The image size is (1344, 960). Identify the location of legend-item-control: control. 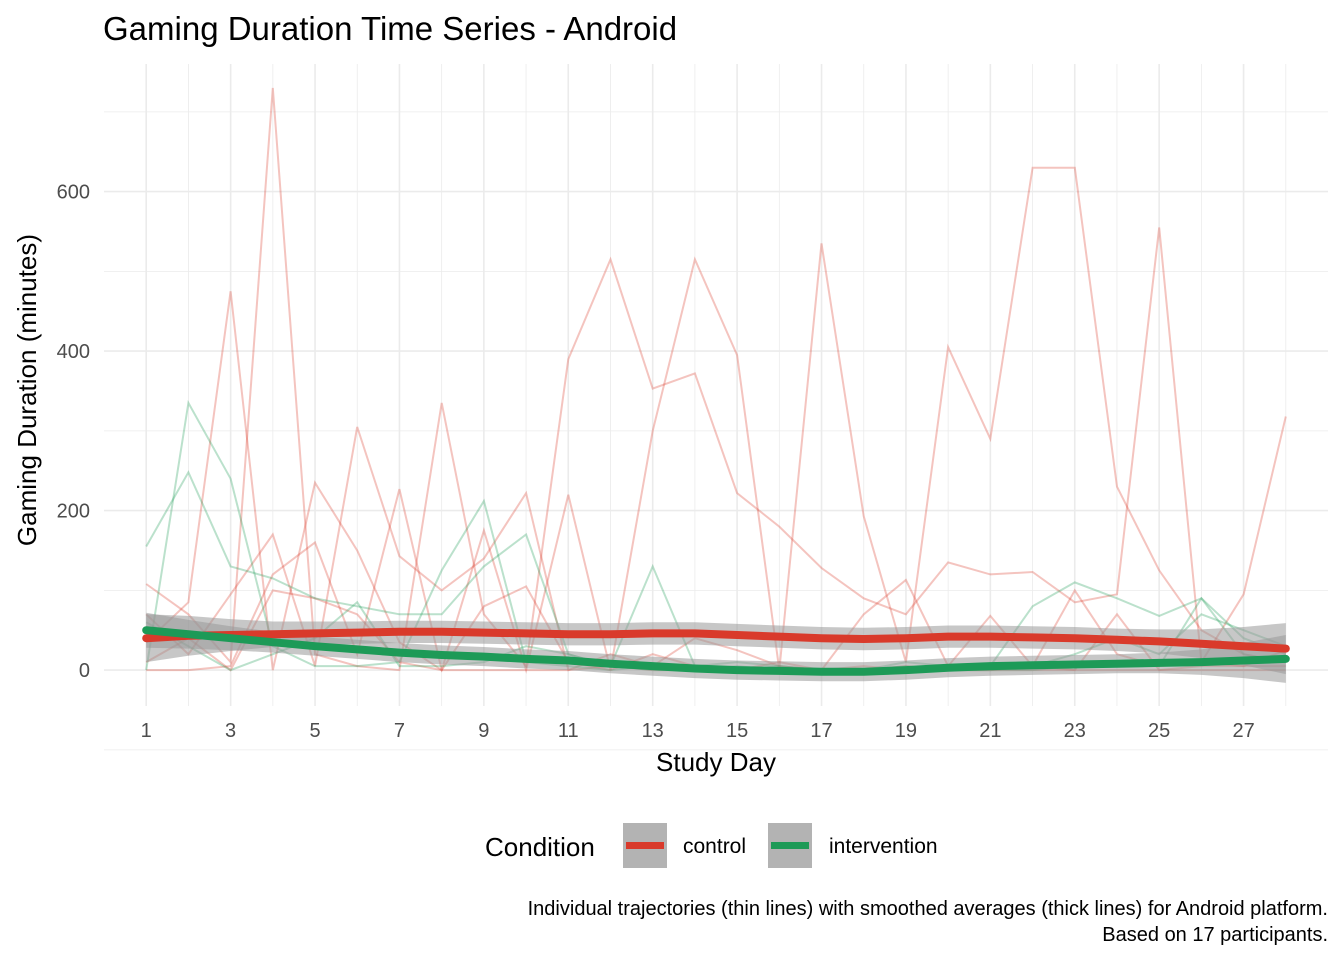
(684, 845).